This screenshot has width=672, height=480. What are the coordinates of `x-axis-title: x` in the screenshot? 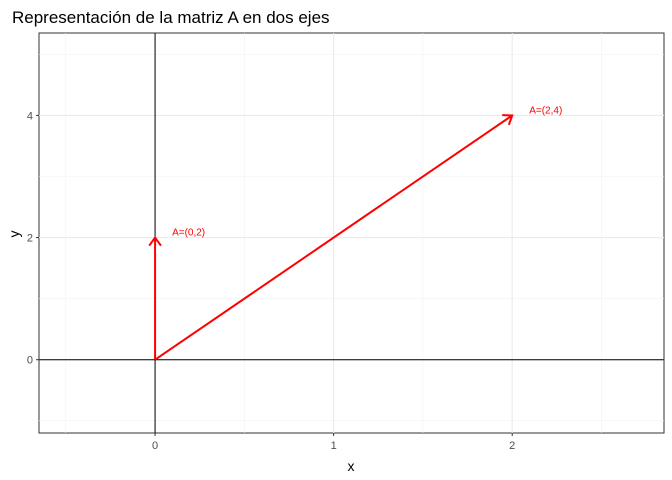 It's located at (351, 466).